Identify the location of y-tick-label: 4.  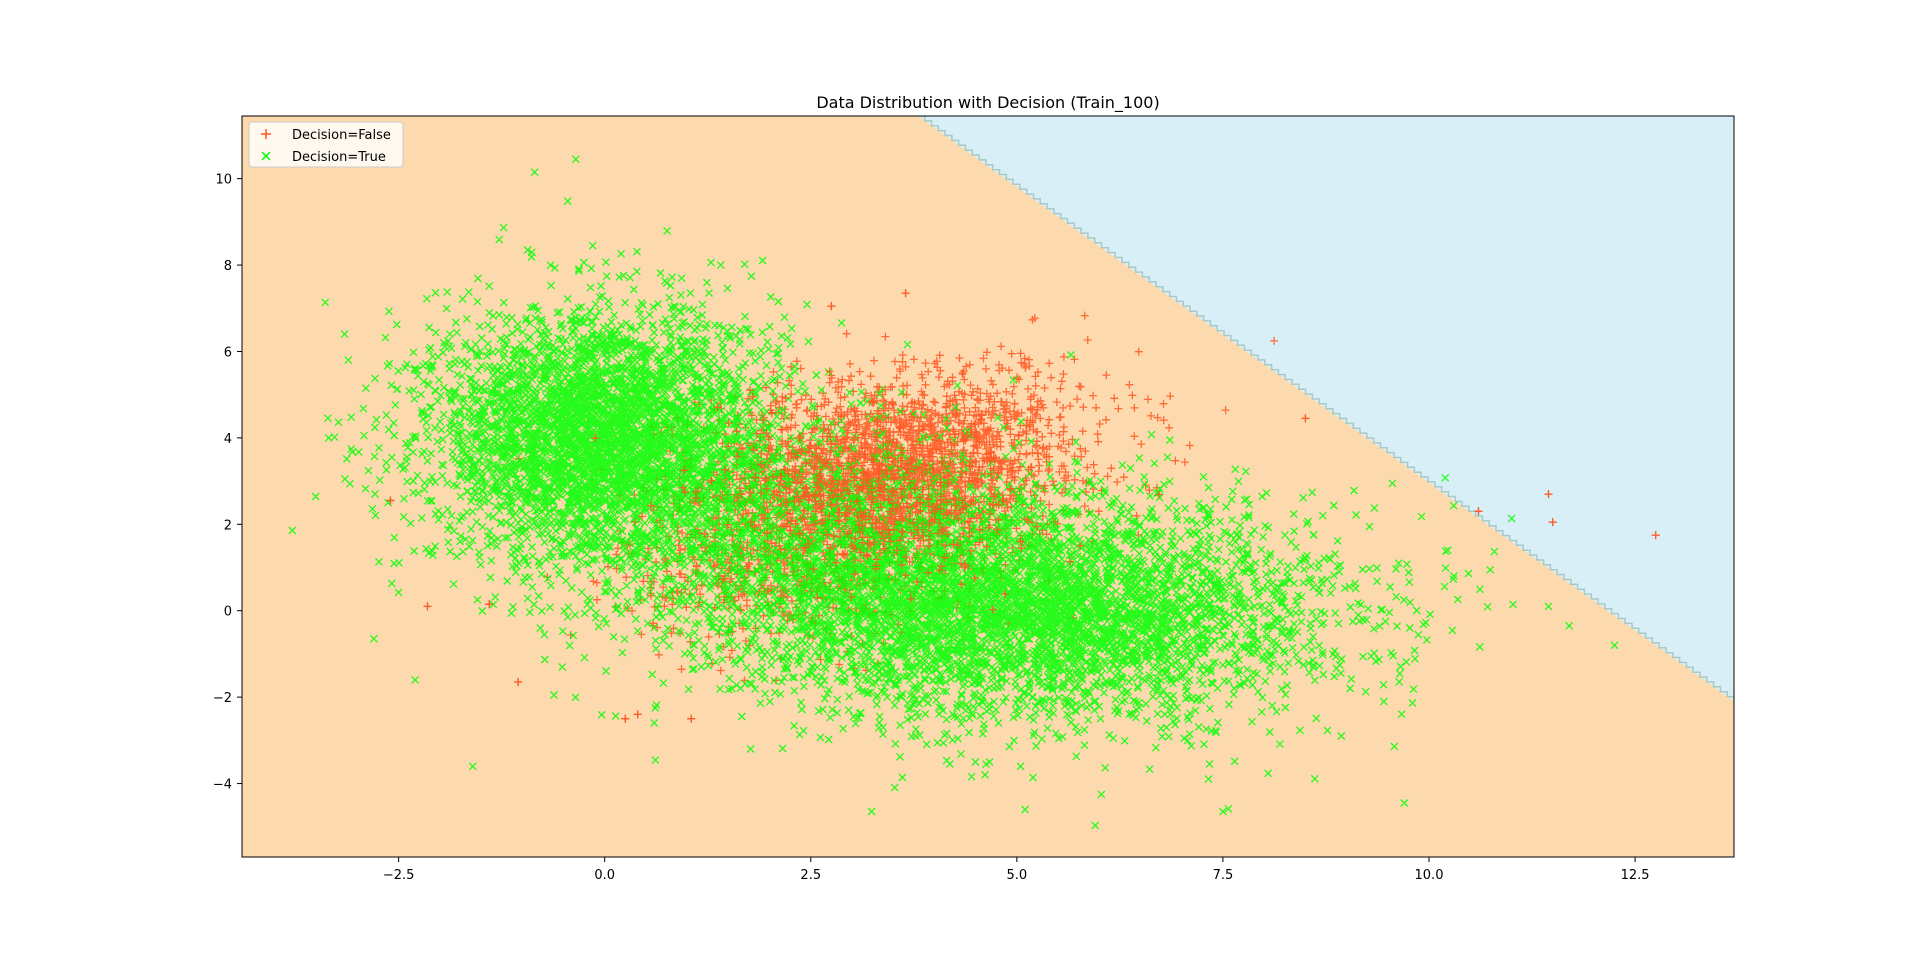
(228, 439).